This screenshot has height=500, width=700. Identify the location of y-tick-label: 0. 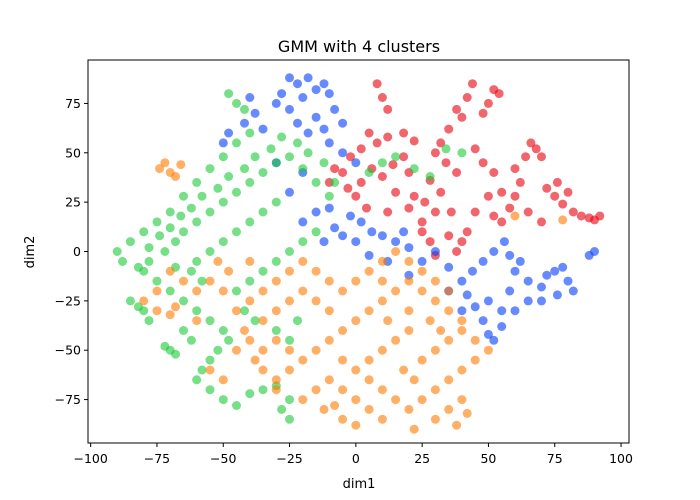
(77, 251).